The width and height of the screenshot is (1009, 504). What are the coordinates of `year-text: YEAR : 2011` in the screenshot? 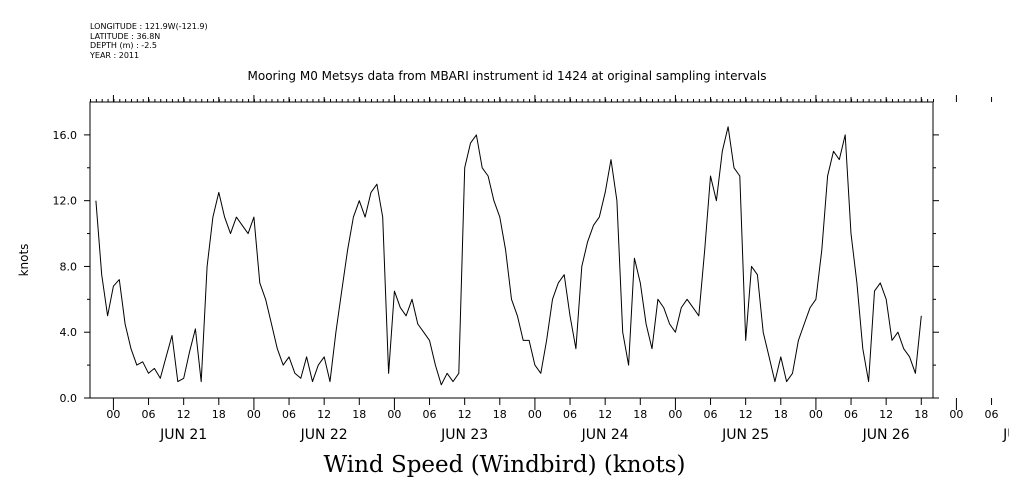 It's located at (115, 55).